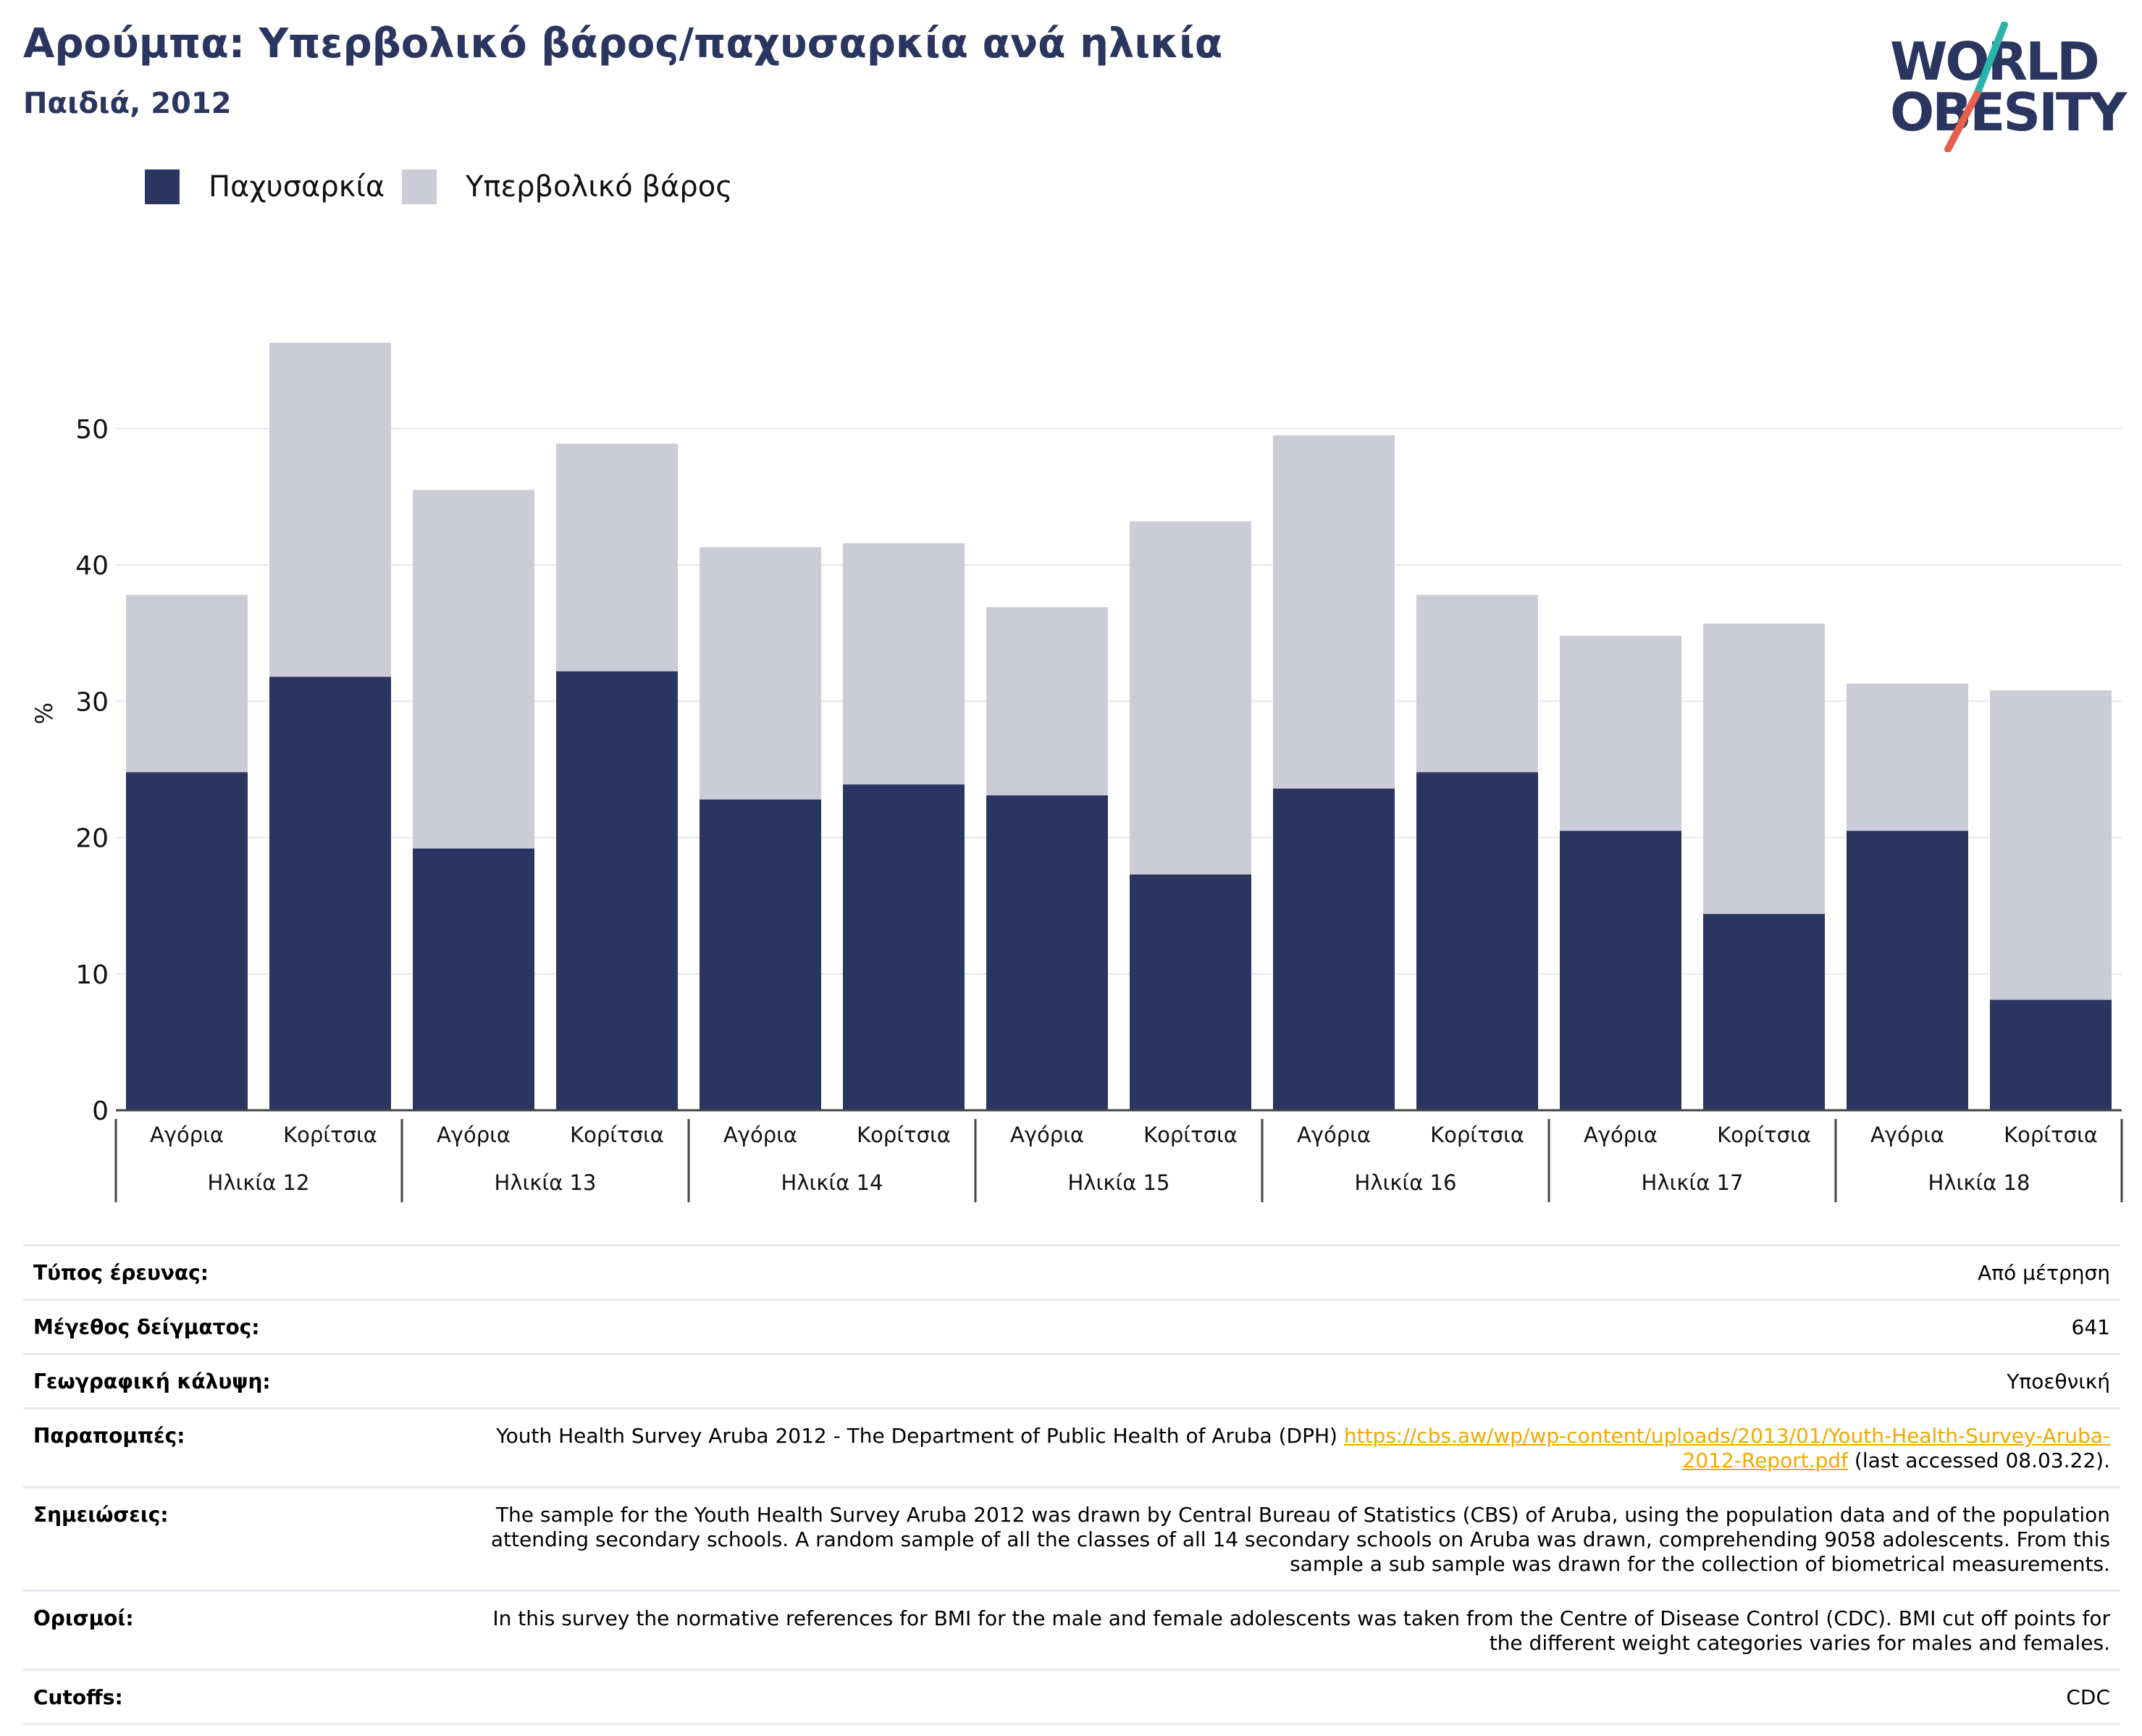 Image resolution: width=2142 pixels, height=1736 pixels. What do you see at coordinates (92, 566) in the screenshot?
I see `y-tick-label: 40` at bounding box center [92, 566].